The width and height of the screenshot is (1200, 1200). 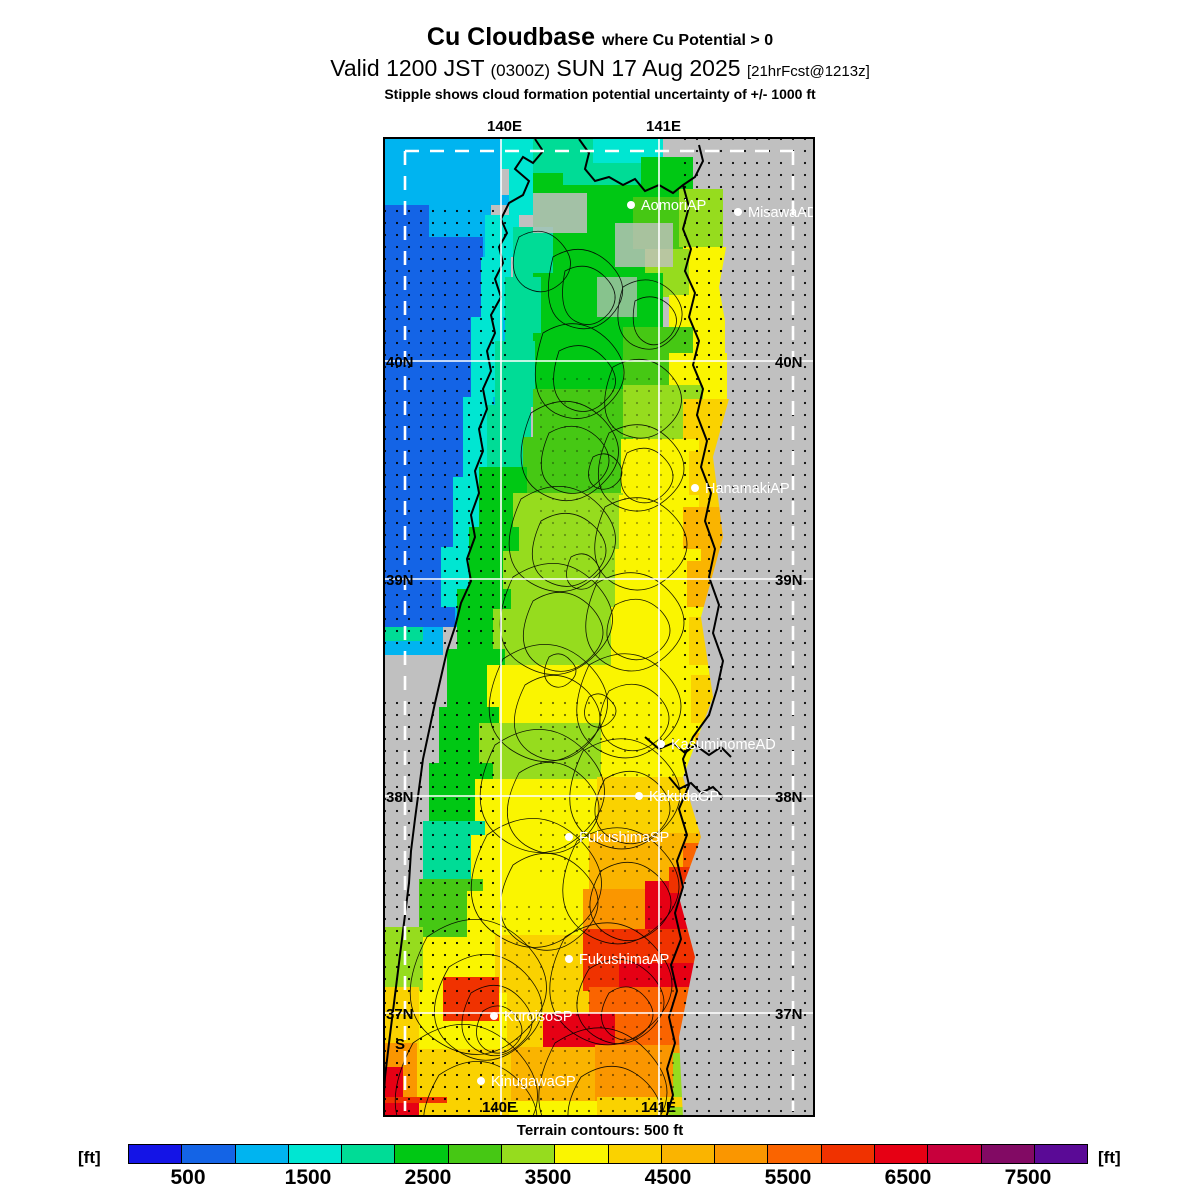 I want to click on lon-label-bottom-141e: 141E, so click(x=658, y=1107).